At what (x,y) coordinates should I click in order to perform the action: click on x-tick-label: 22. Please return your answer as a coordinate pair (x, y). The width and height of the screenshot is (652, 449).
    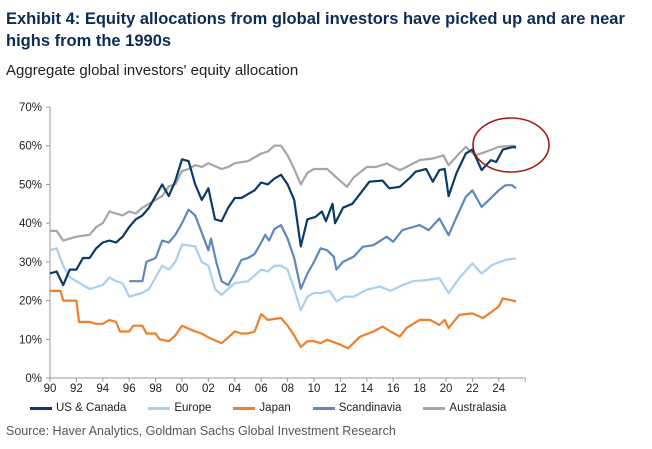
    Looking at the image, I should click on (472, 389).